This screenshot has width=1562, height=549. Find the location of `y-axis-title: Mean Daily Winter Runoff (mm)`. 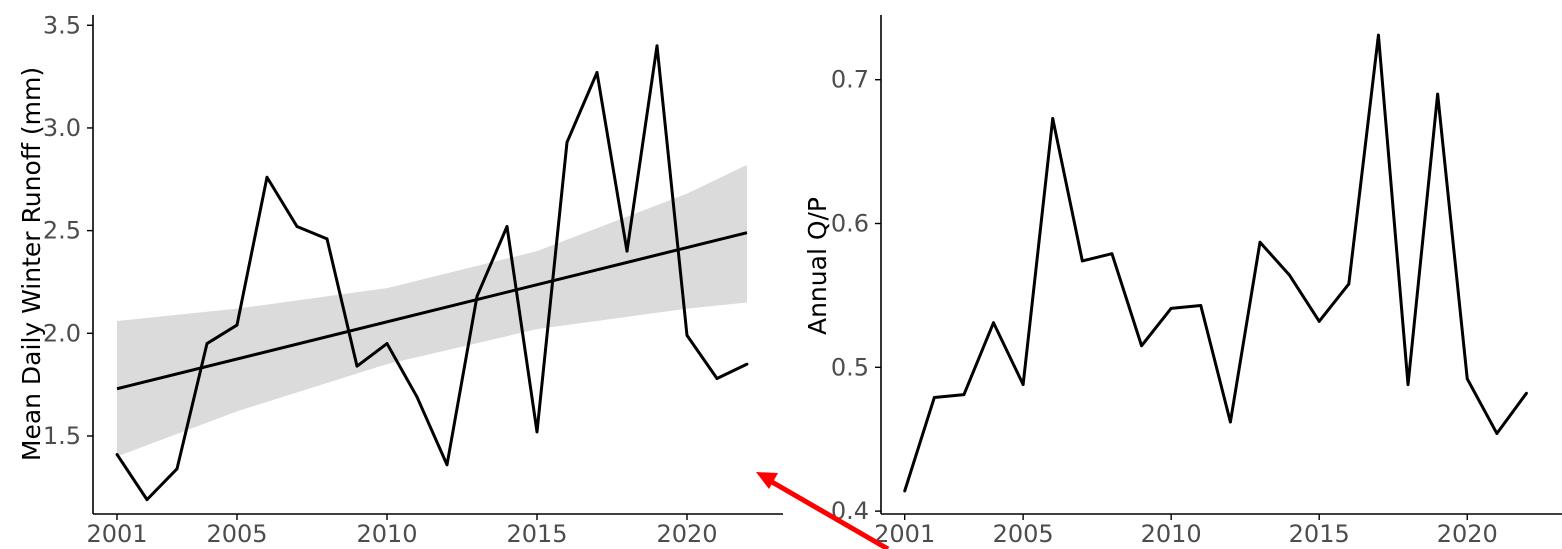

y-axis-title: Mean Daily Winter Runoff (mm) is located at coordinates (31, 264).